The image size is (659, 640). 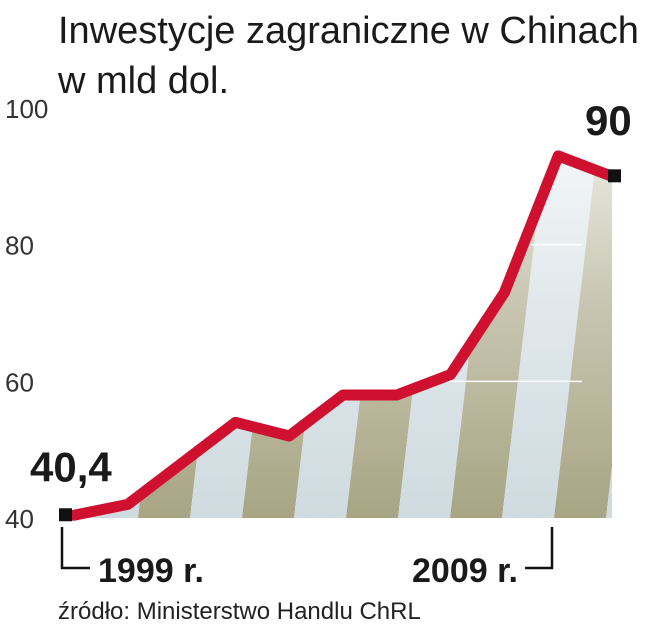 I want to click on x-axis-labels: 1999 r. 2009 r., so click(x=308, y=571).